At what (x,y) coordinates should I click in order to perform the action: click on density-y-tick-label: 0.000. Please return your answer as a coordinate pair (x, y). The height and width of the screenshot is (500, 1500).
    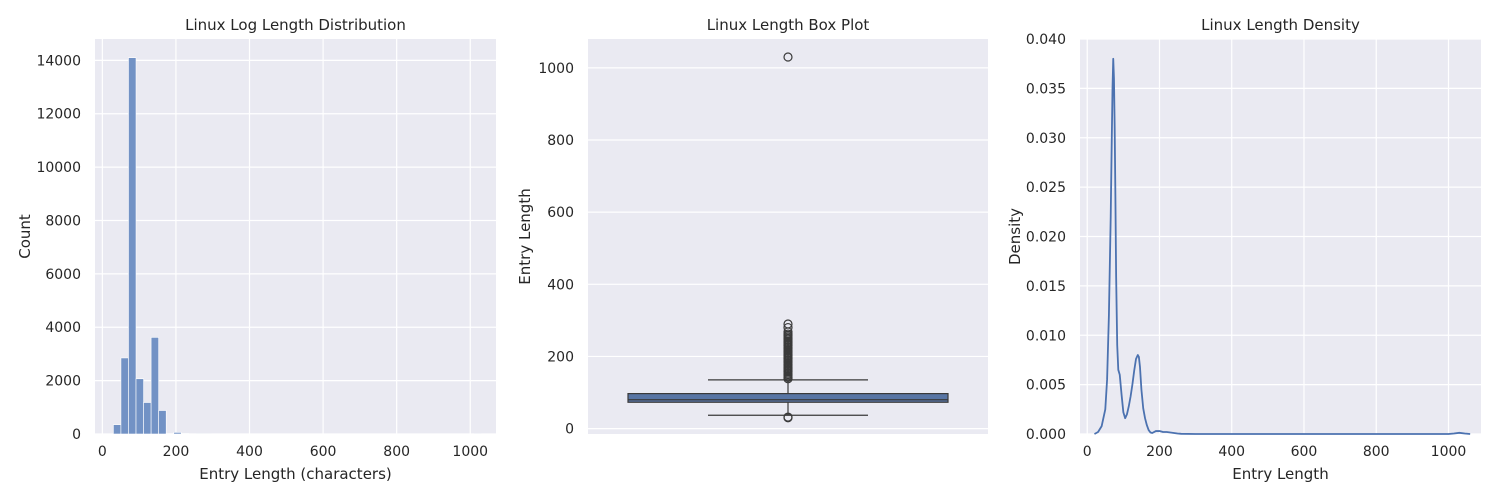
    Looking at the image, I should click on (1046, 435).